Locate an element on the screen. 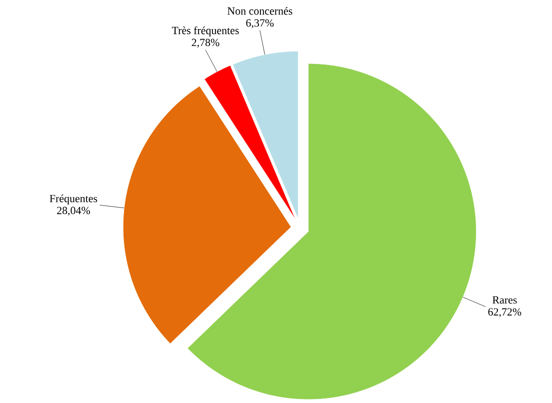 This screenshot has height=403, width=552. data-label: 62,72% is located at coordinates (505, 313).